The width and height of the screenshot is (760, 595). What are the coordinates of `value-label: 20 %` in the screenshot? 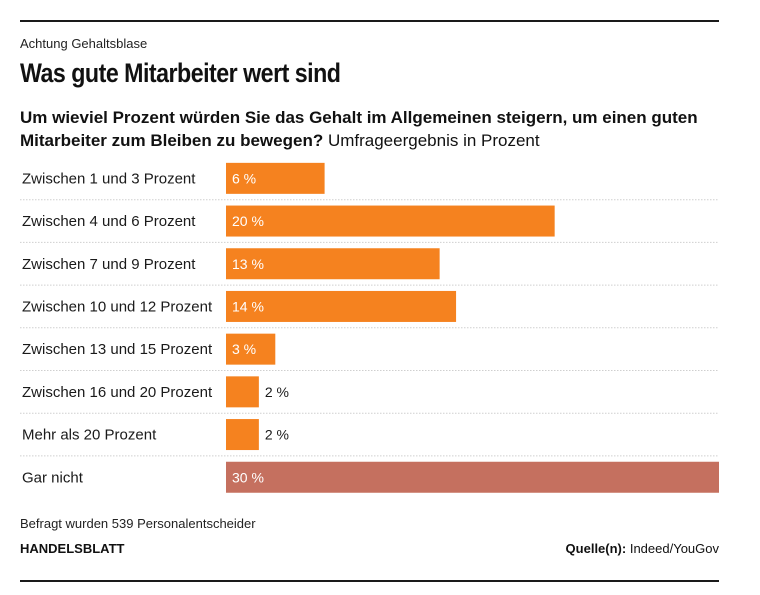 It's located at (248, 221).